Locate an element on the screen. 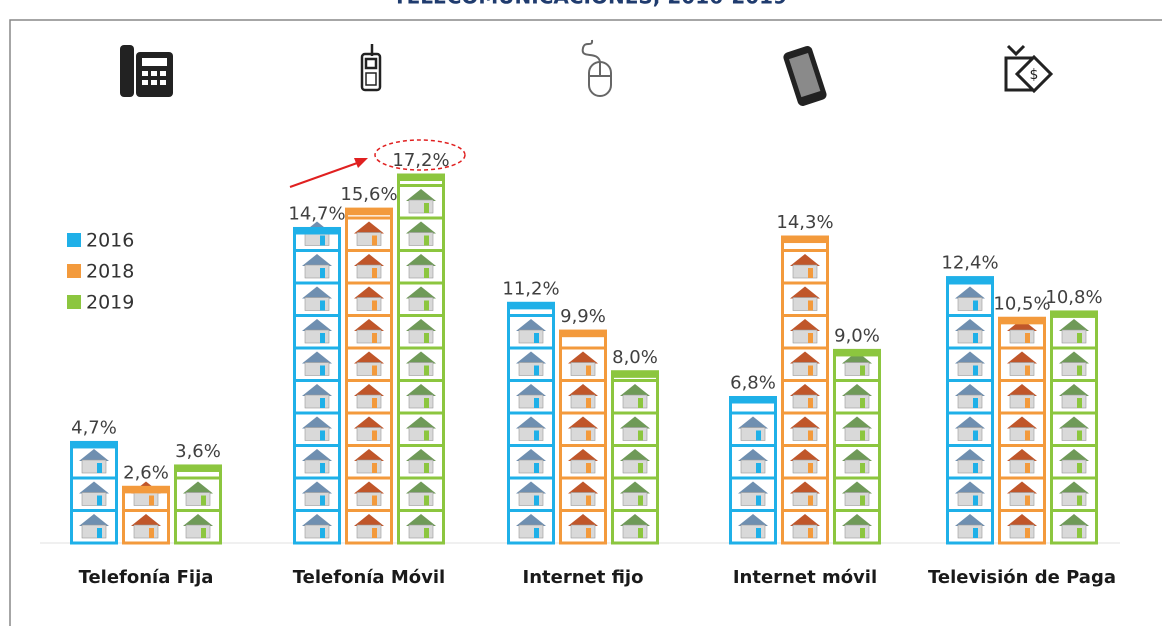 The width and height of the screenshot is (1162, 626). value-label: 4,7% is located at coordinates (94, 427).